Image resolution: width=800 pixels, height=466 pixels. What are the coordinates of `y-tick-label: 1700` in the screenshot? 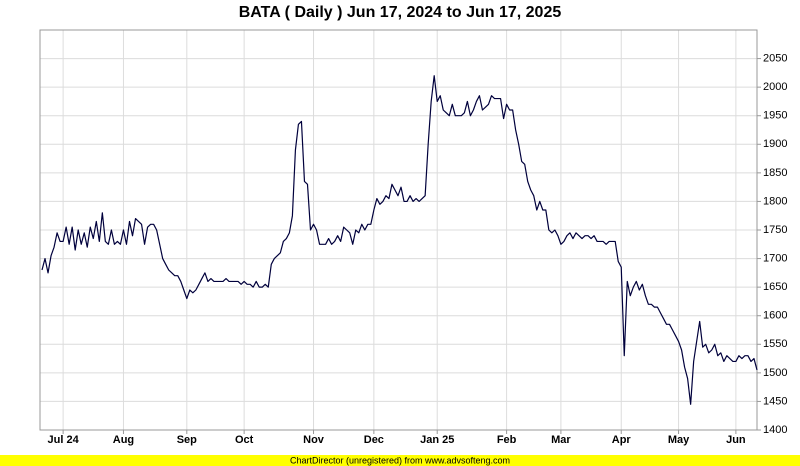 It's located at (775, 258).